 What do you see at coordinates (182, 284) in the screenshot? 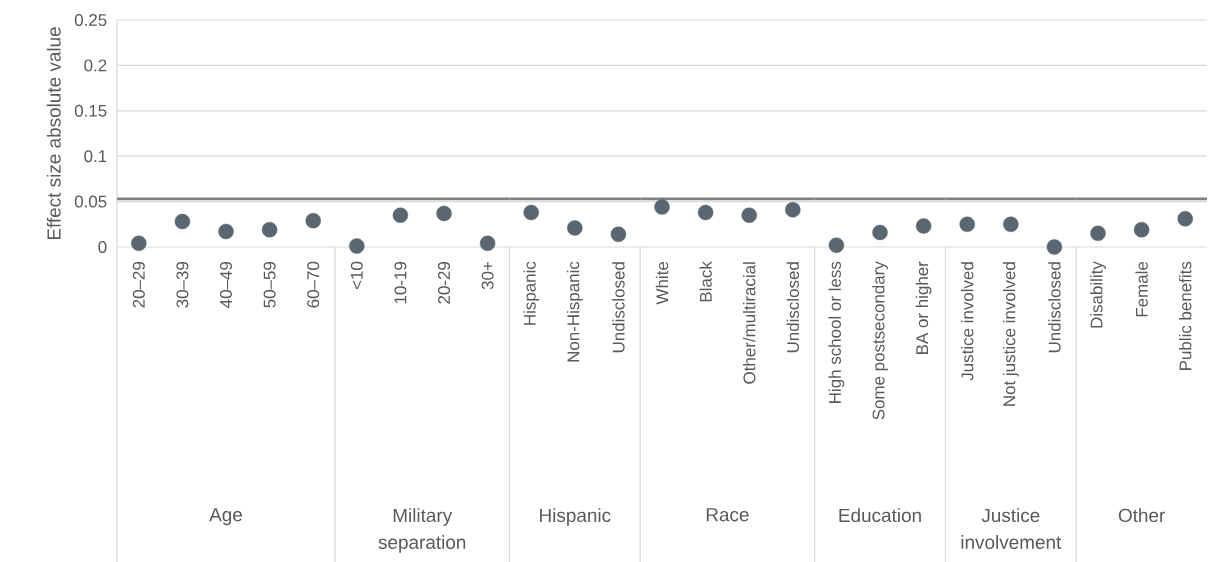
I see `x-tick-label: 30–39` at bounding box center [182, 284].